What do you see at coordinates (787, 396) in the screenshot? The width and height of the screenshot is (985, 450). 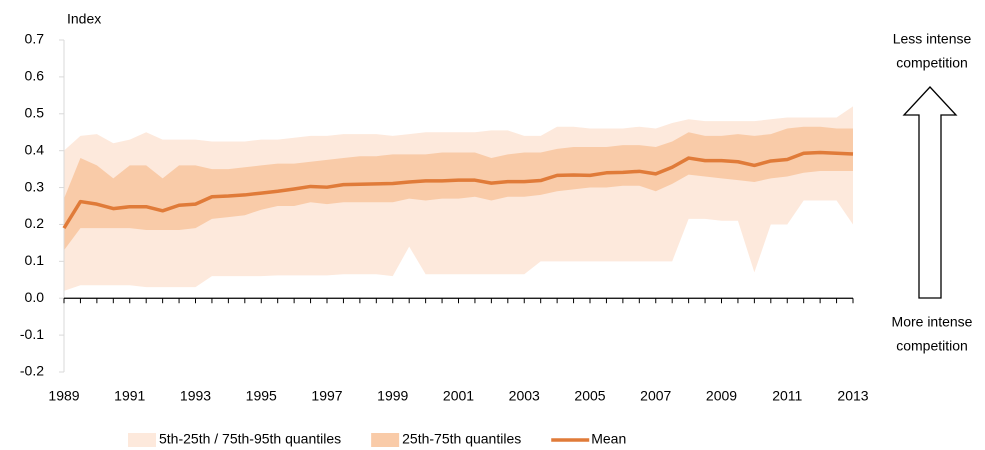 I see `x-tick-label: 2011` at bounding box center [787, 396].